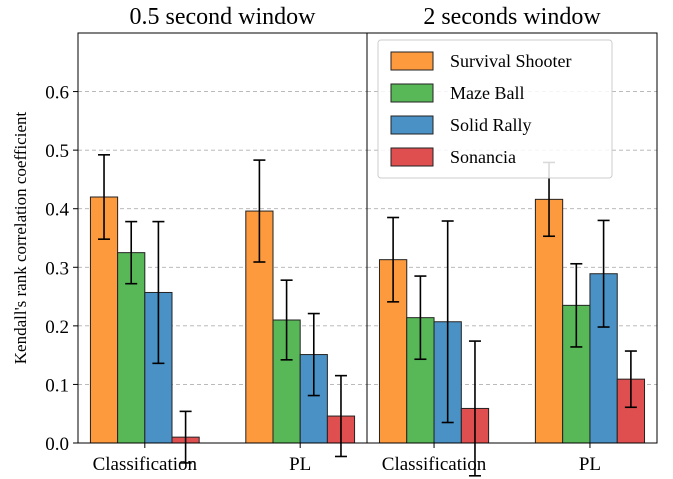 The width and height of the screenshot is (673, 479). I want to click on y-tick-label: 0.1, so click(57, 385).